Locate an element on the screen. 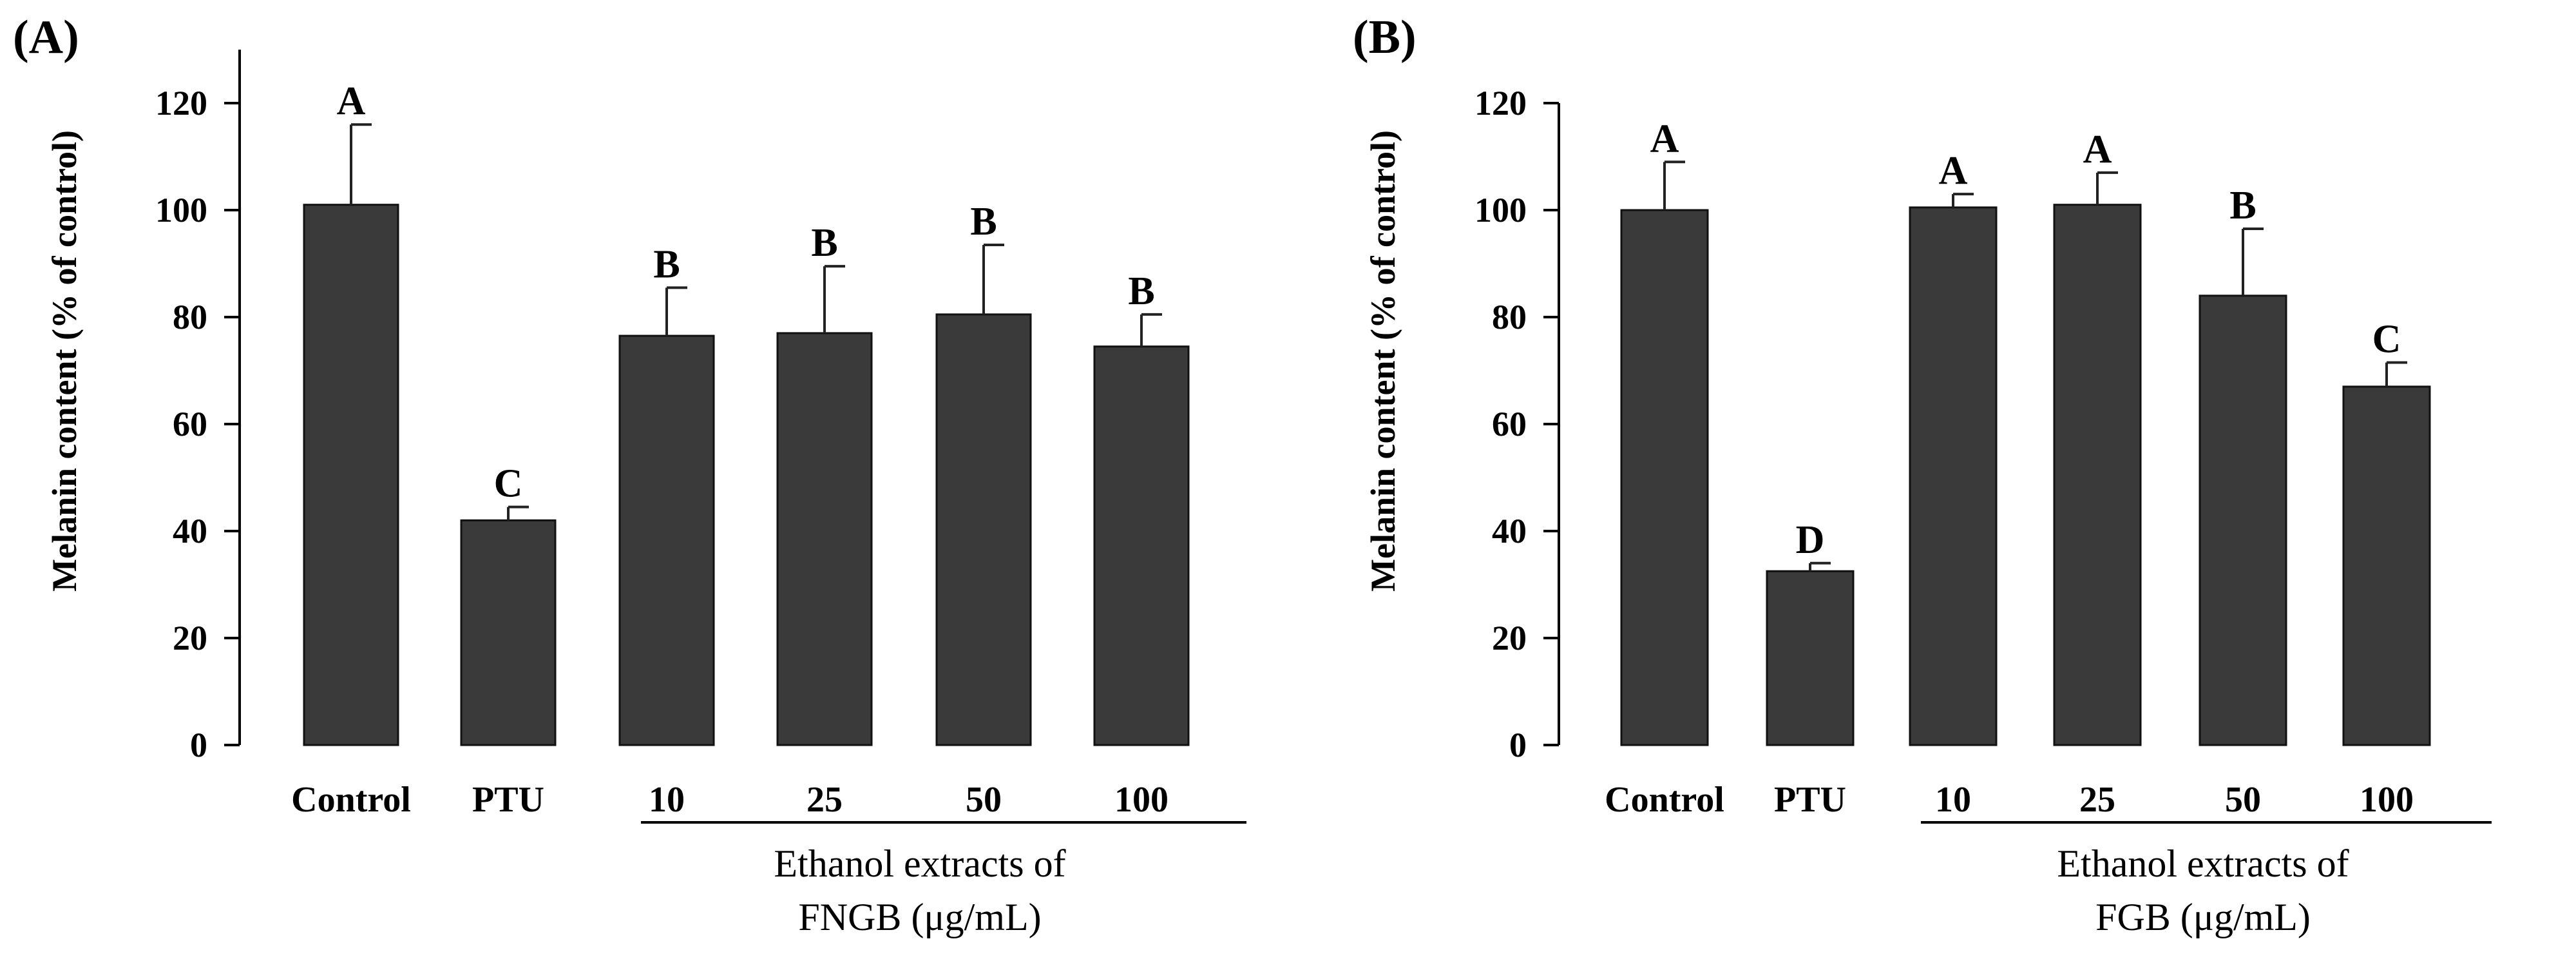 The image size is (2576, 959). panel-label: (B) is located at coordinates (1385, 38).